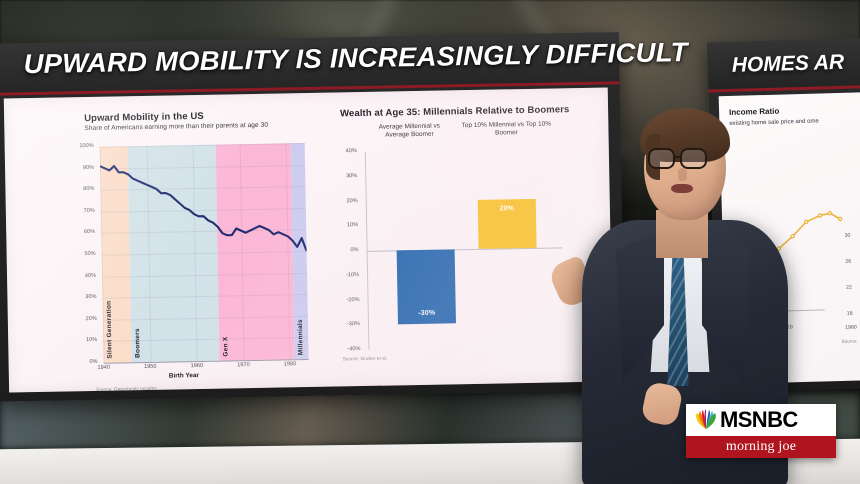 The height and width of the screenshot is (484, 860). What do you see at coordinates (354, 349) in the screenshot?
I see `right-chart-ytick: -40%` at bounding box center [354, 349].